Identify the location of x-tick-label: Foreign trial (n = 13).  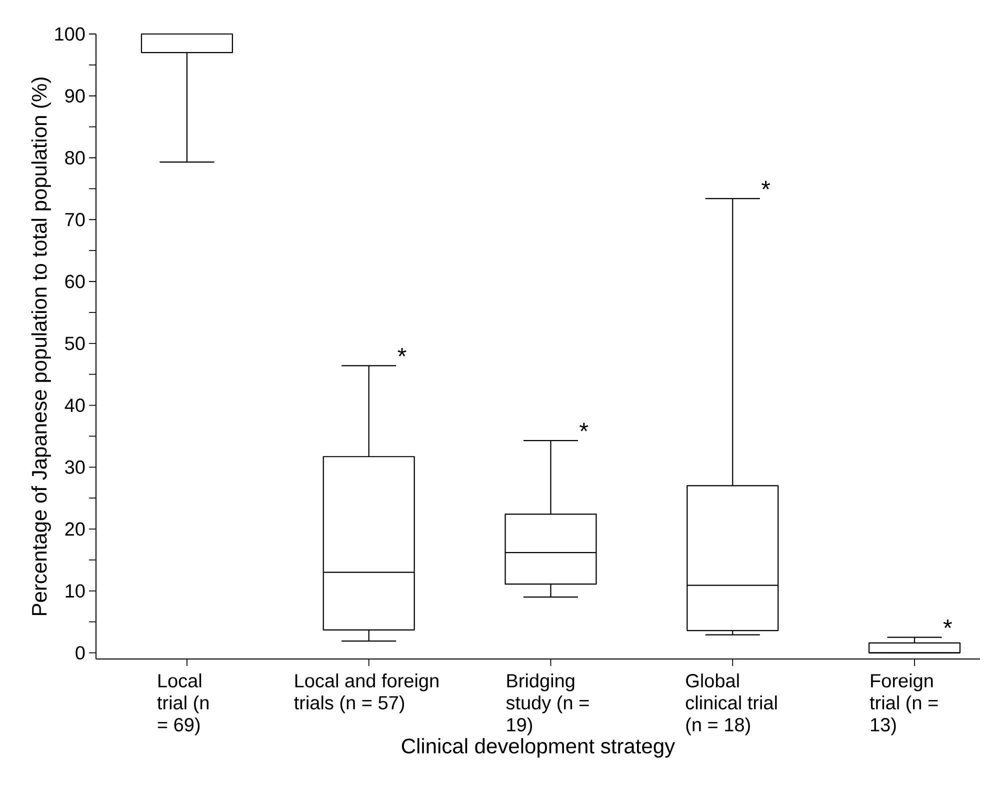
(904, 705).